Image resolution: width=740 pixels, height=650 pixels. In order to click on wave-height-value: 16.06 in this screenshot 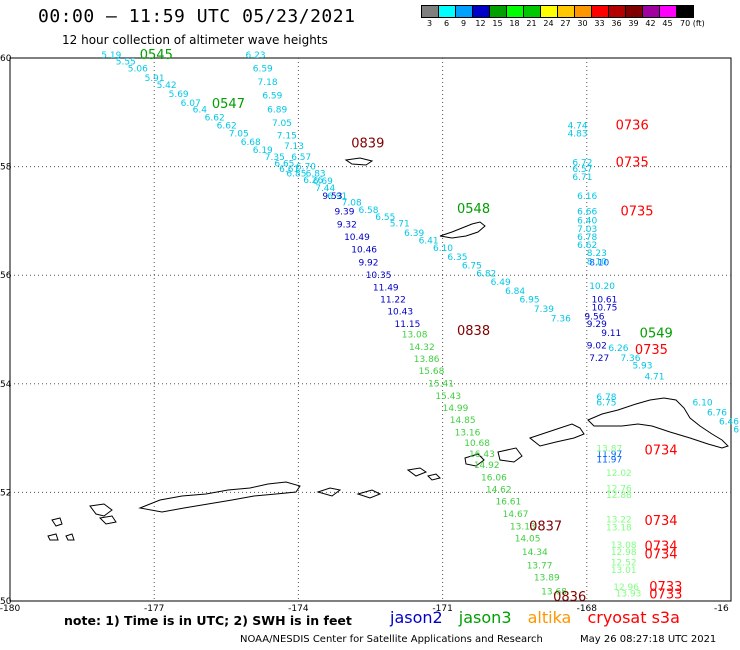, I will do `click(494, 478)`.